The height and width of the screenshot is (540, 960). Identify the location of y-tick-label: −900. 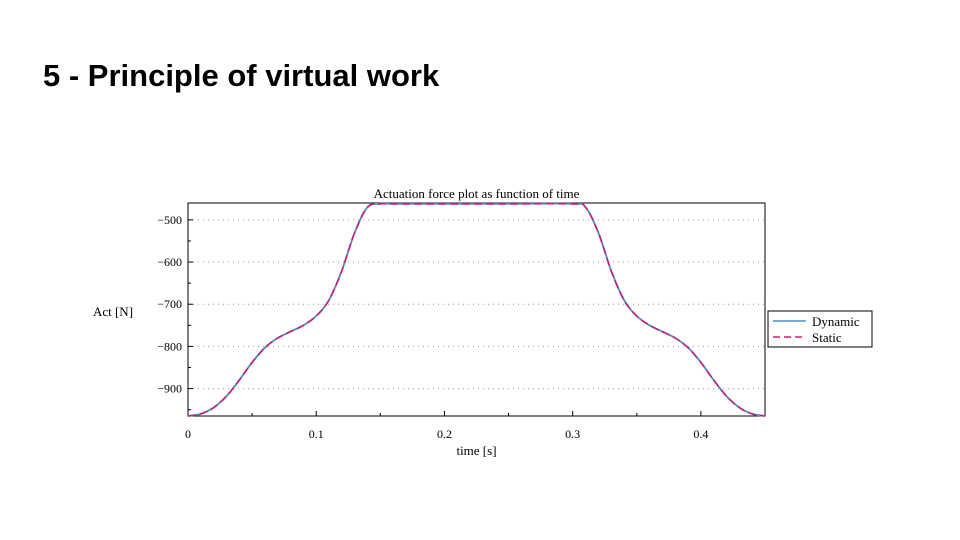
(169, 389).